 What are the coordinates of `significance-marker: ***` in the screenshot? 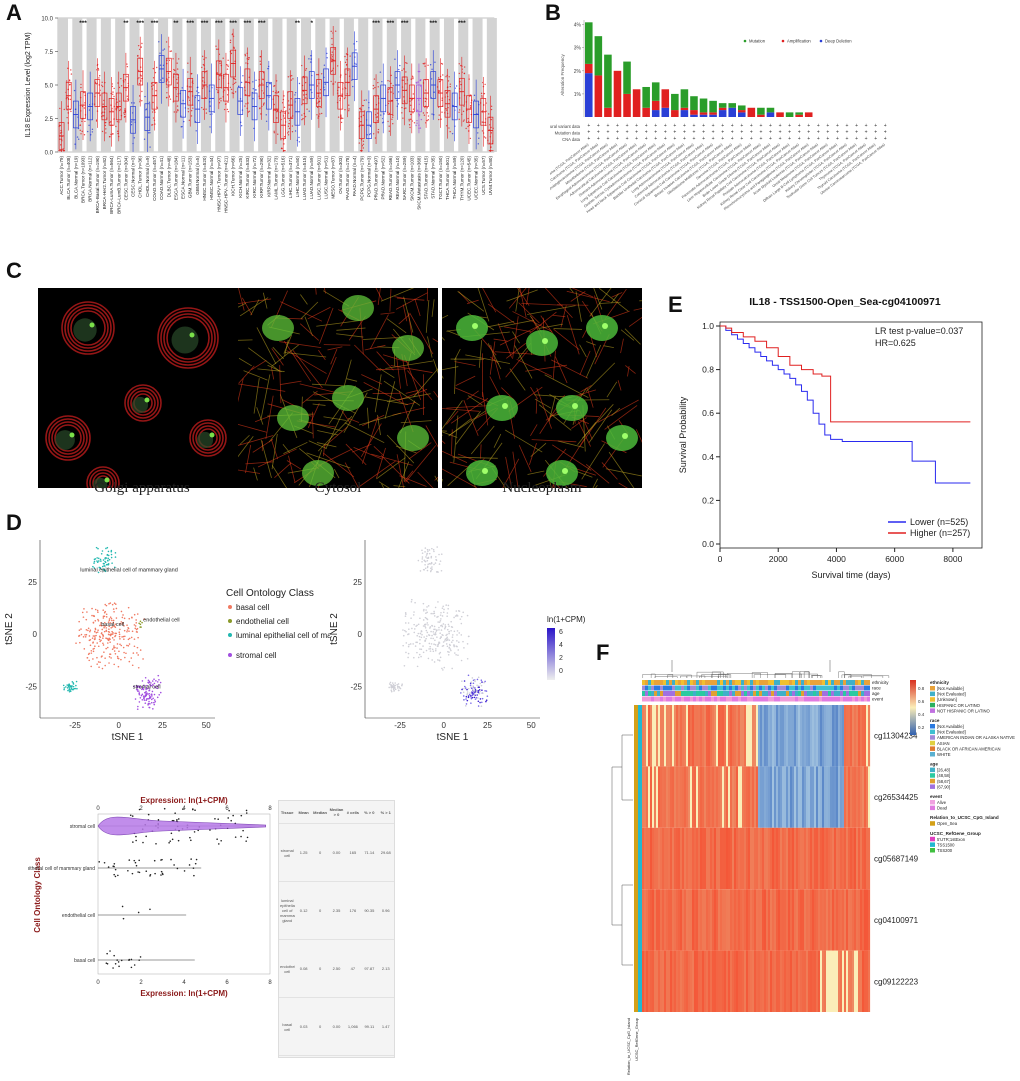 It's located at (376, 23).